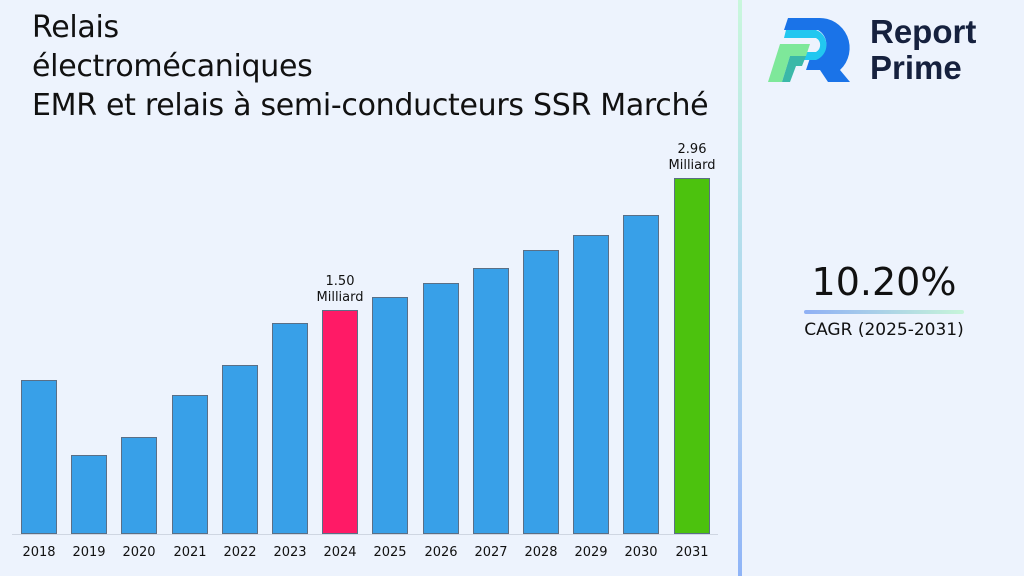  Describe the element at coordinates (884, 330) in the screenshot. I see `cagr-label: CAGR (2025-2031)` at that location.